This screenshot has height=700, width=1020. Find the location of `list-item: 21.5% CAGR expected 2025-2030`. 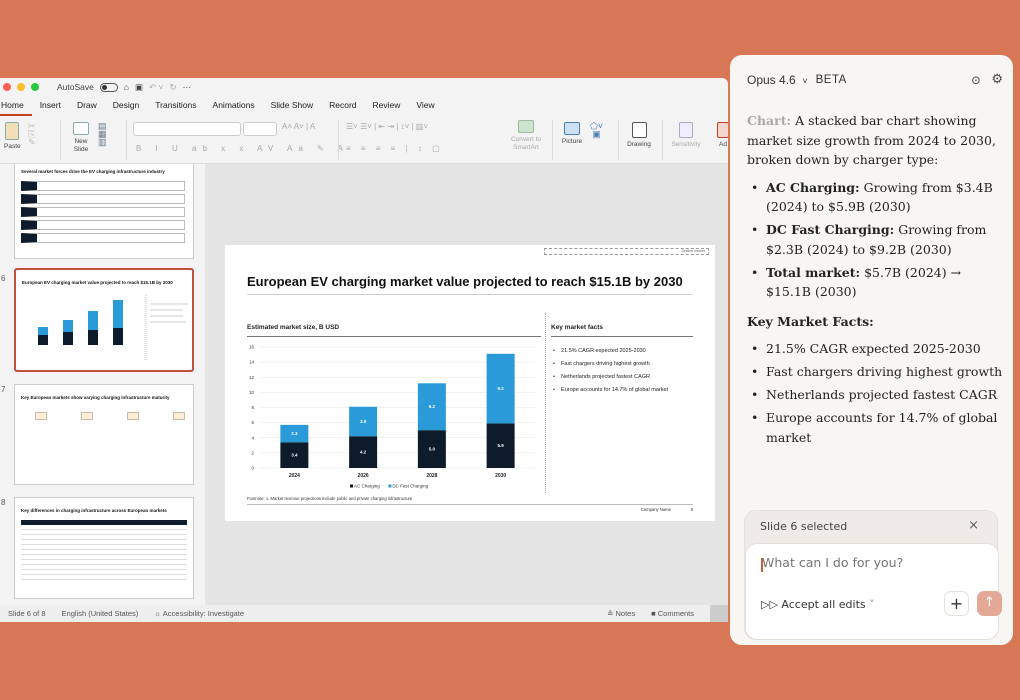

list-item: 21.5% CAGR expected 2025-2030 is located at coordinates (877, 349).